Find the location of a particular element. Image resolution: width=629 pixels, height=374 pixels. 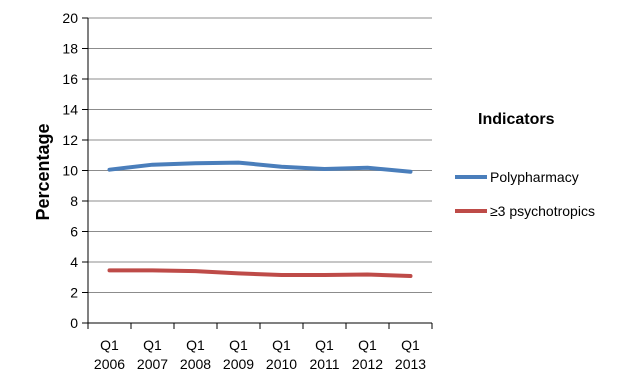

x-tick-label-2012: Q1 2012 is located at coordinates (367, 354).